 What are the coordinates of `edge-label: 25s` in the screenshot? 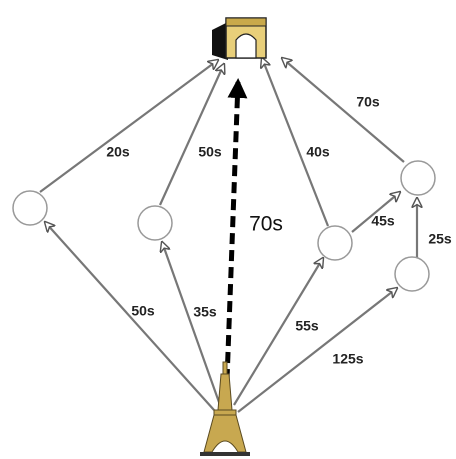 It's located at (440, 239).